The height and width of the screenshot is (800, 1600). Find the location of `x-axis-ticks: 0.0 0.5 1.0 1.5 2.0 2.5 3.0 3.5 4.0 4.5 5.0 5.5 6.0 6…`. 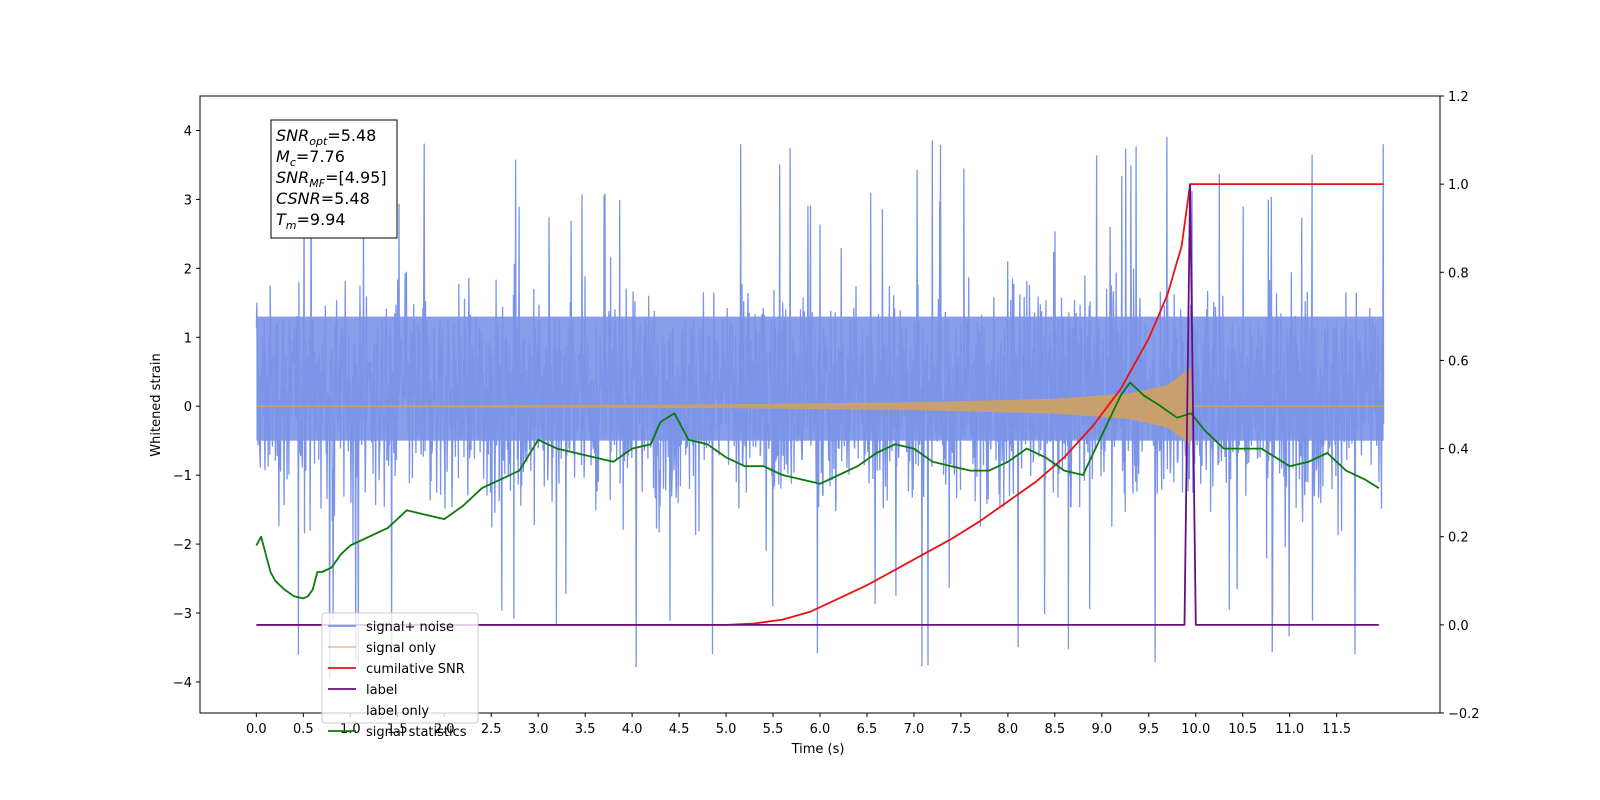

x-axis-ticks: 0.0 0.5 1.0 1.5 2.0 2.5 3.0 3.5 4.0 4.5 5.0 5.5 6.0 6… is located at coordinates (798, 725).